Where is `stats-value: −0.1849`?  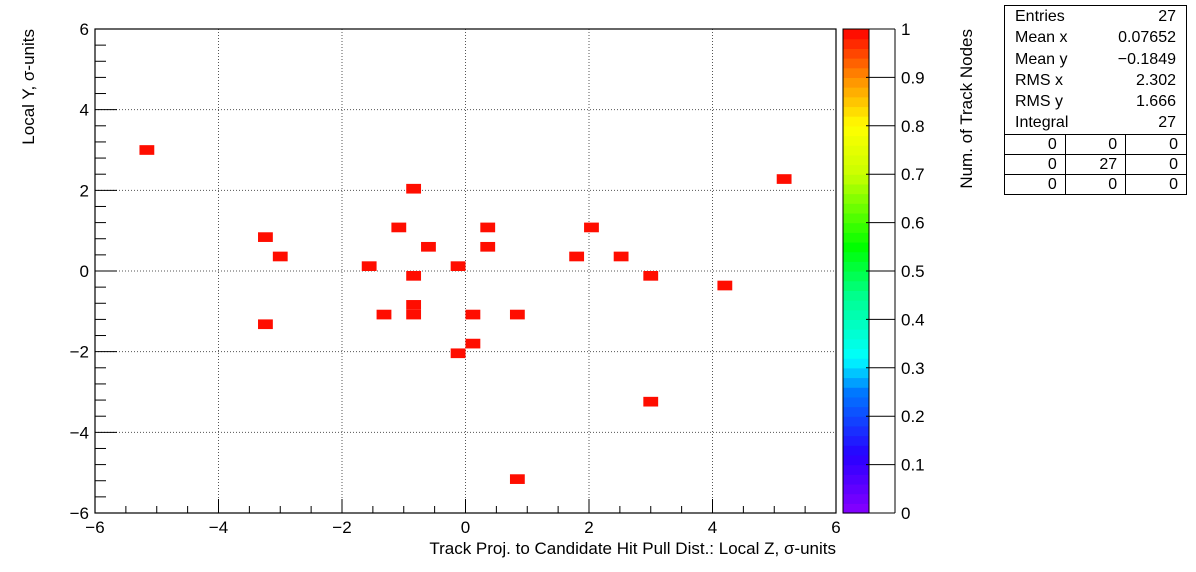
stats-value: −0.1849 is located at coordinates (1146, 59).